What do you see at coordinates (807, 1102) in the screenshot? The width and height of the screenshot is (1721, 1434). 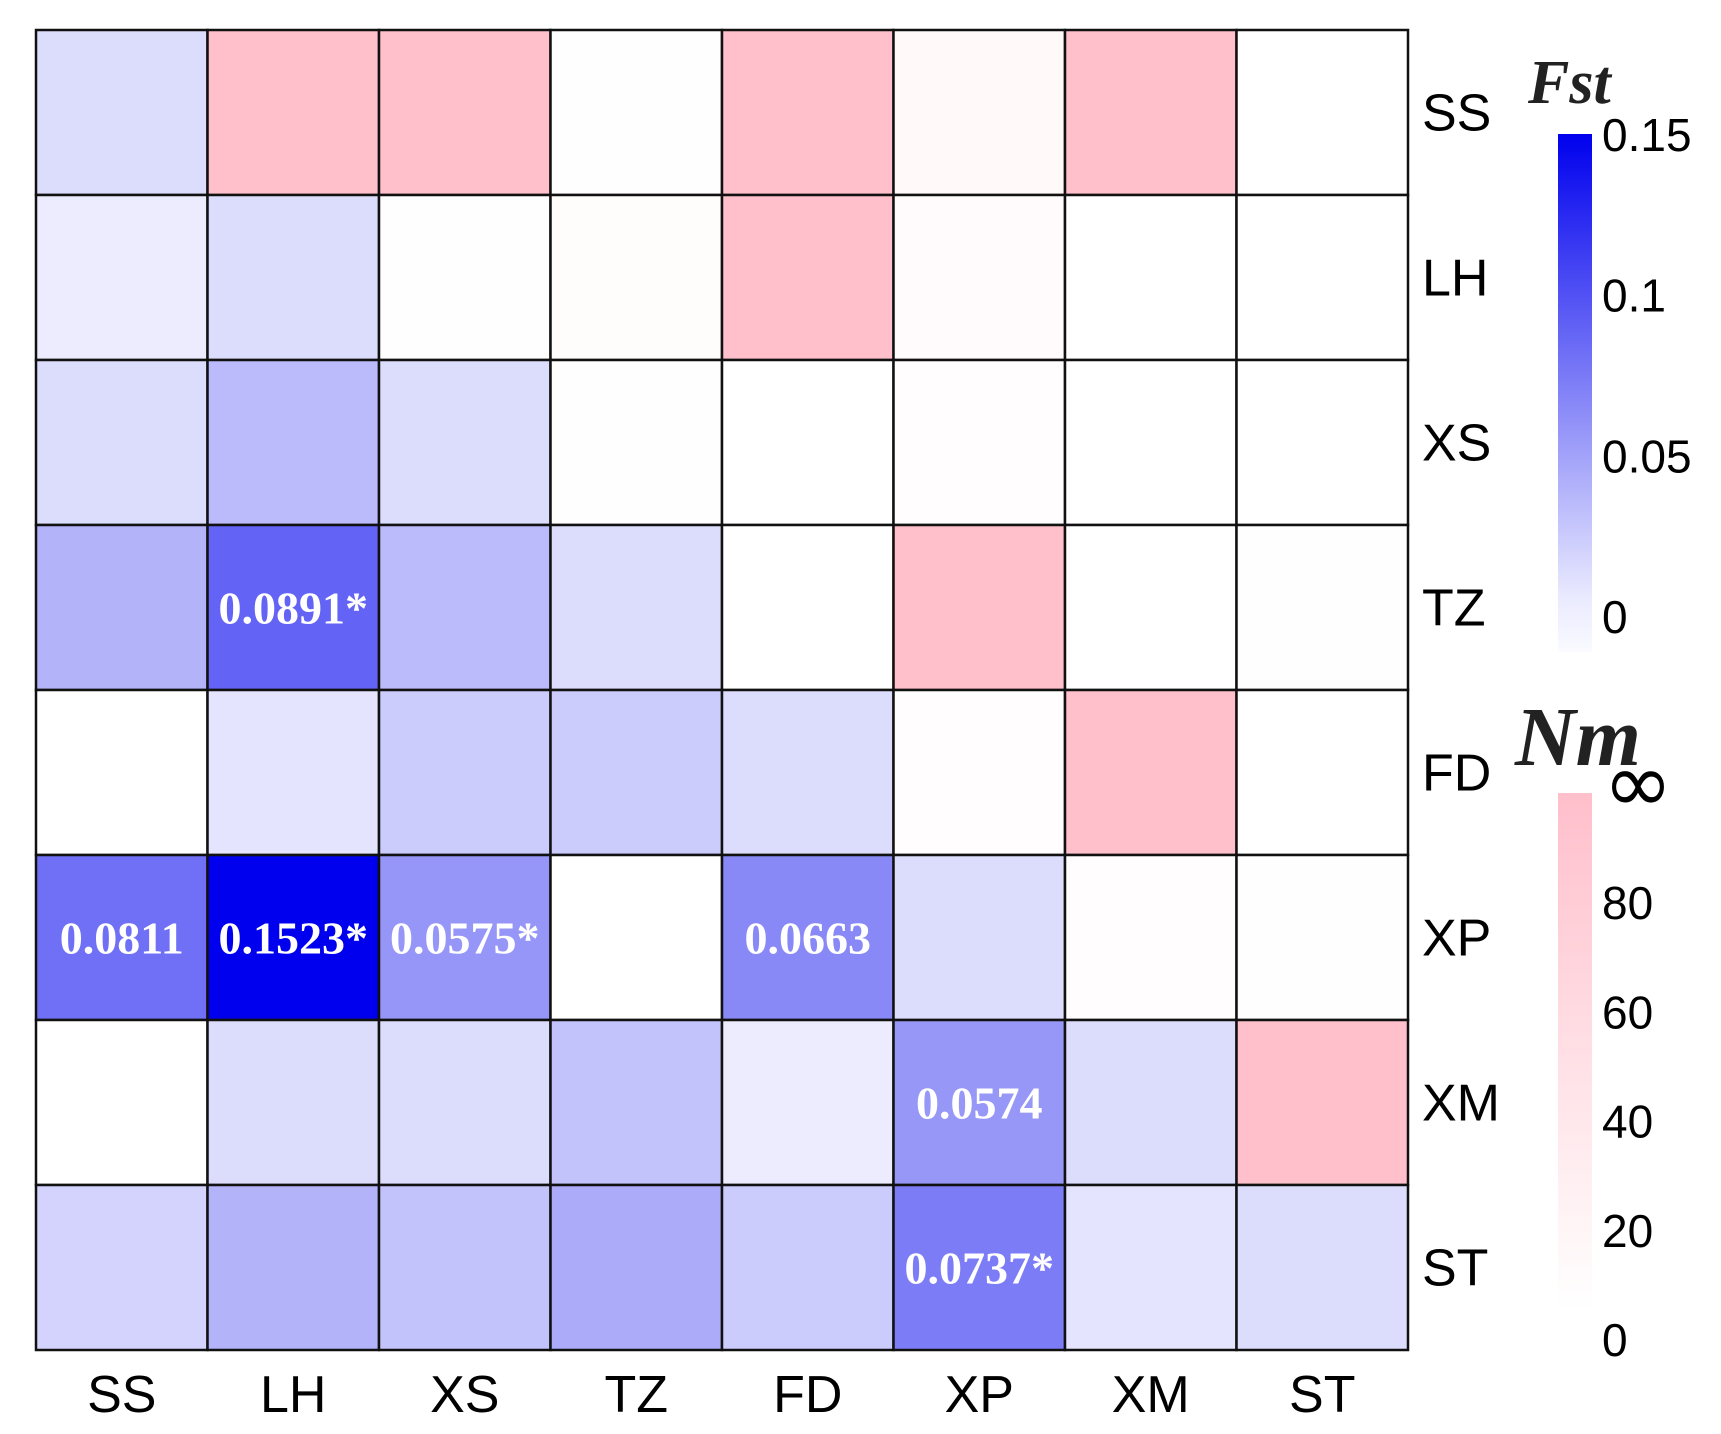 I see `heatmap-cell-XM-FD` at bounding box center [807, 1102].